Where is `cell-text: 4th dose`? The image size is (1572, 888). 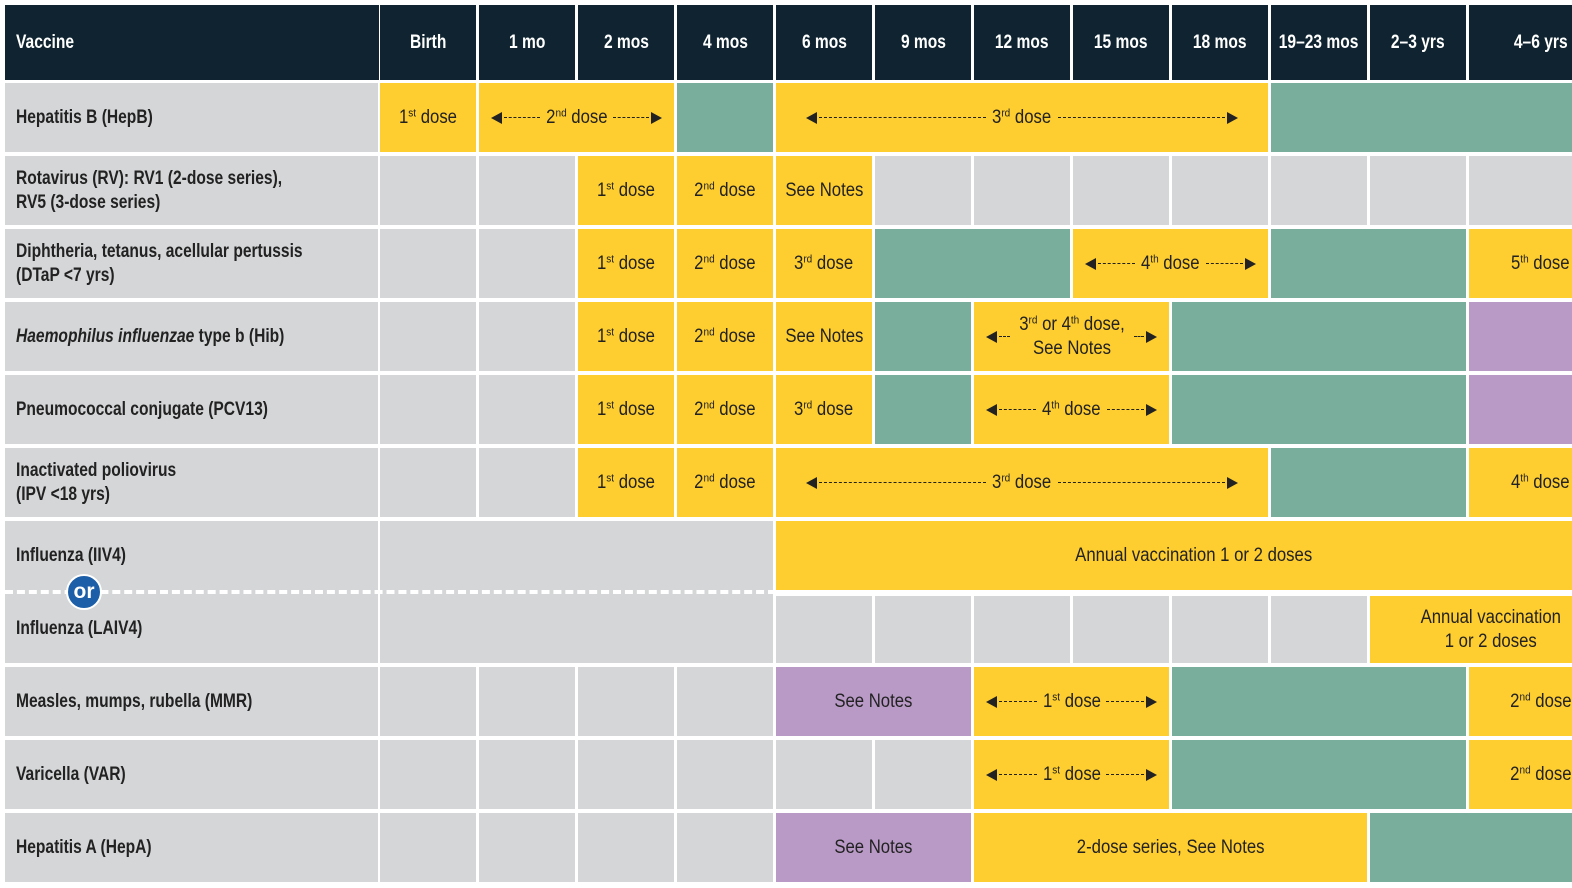
cell-text: 4th dose is located at coordinates (1540, 483).